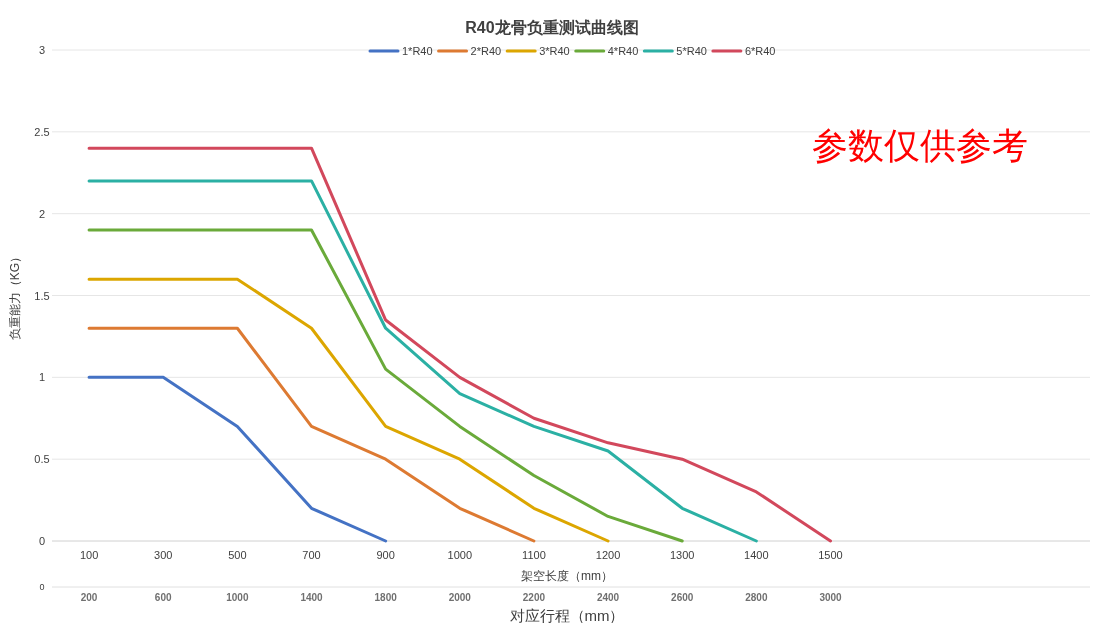  What do you see at coordinates (567, 576) in the screenshot?
I see `xlabel: 架空长度（mm）` at bounding box center [567, 576].